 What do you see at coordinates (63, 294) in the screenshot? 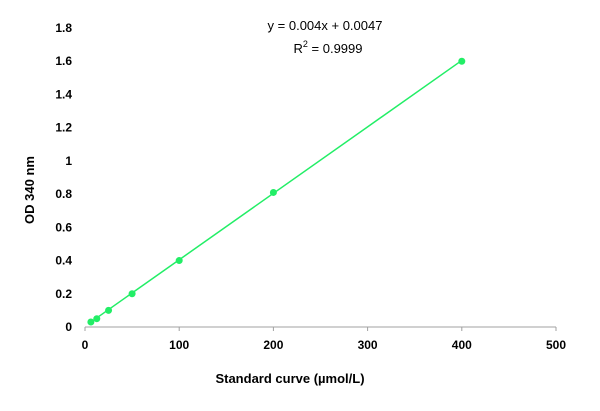
I see `y-tick-label: 0.2` at bounding box center [63, 294].